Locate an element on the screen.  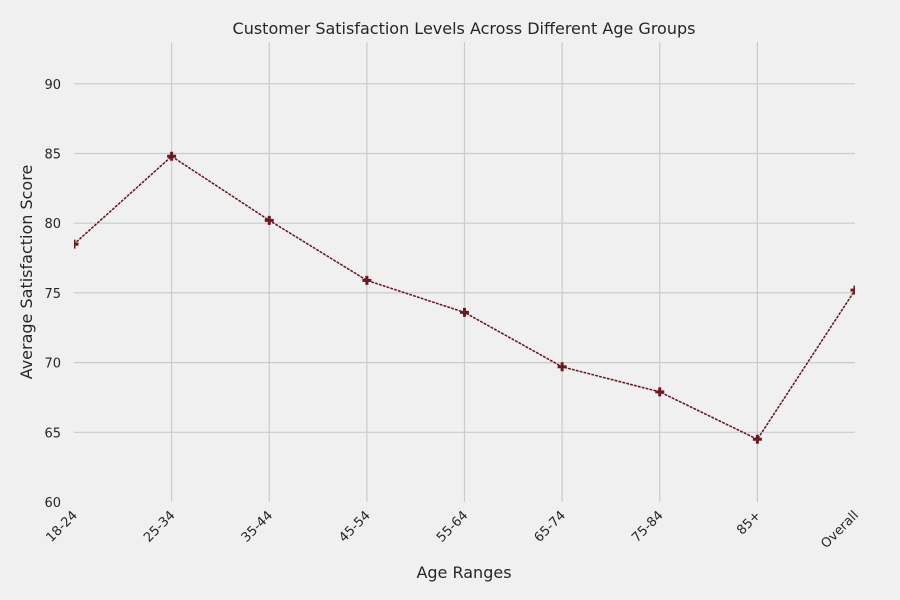
x-tick-label: Overall is located at coordinates (839, 529).